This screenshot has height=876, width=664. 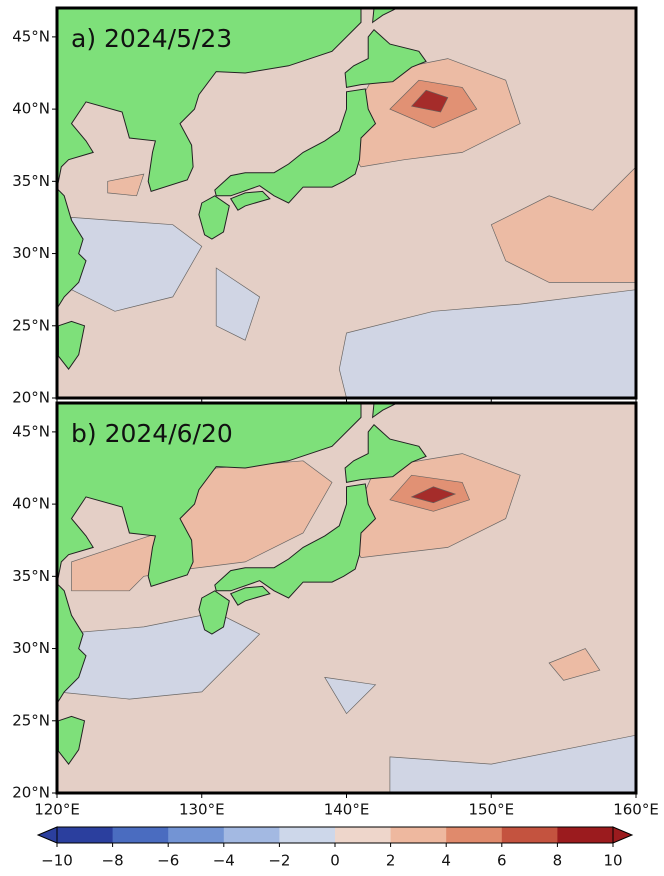 What do you see at coordinates (391, 861) in the screenshot?
I see `colorbar-tick-label: 2` at bounding box center [391, 861].